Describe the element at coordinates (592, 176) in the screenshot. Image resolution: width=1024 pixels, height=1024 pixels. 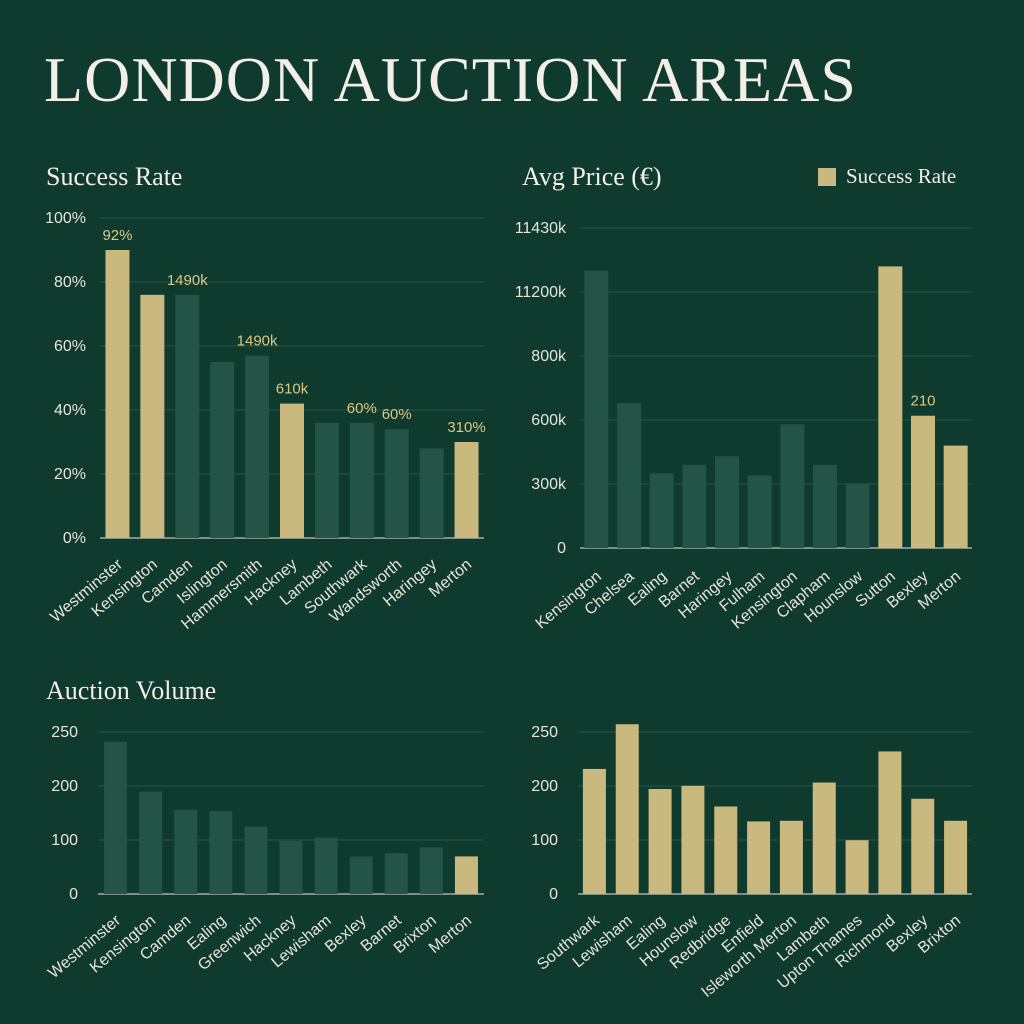
I see `avg-price-title: Avg Price (€)` at that location.